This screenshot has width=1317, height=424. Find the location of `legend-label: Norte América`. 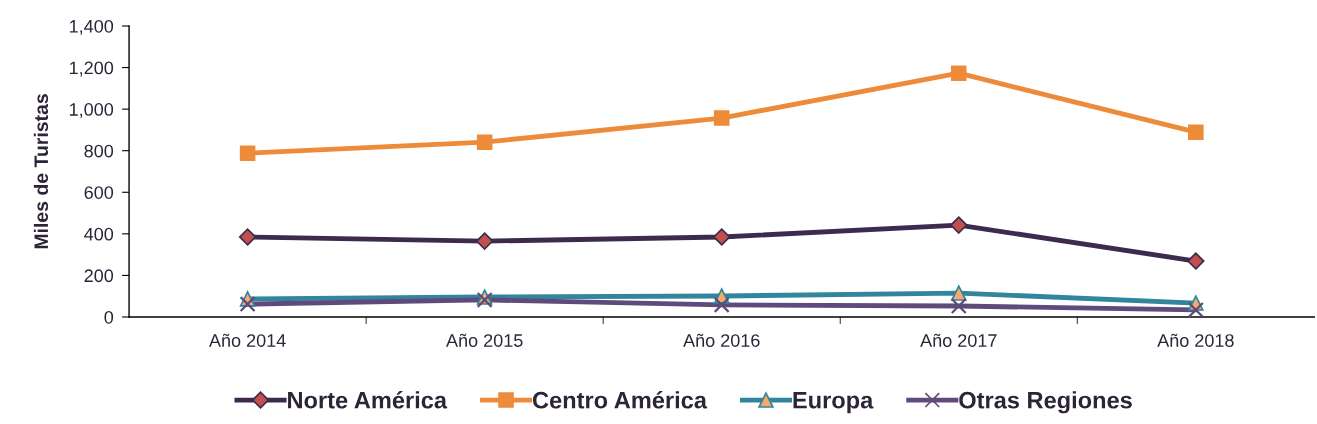

legend-label: Norte América is located at coordinates (368, 400).